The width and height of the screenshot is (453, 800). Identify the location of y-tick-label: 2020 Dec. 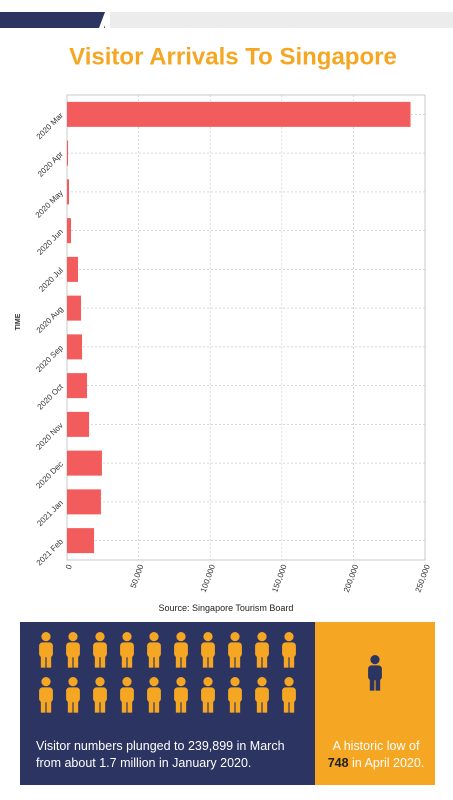
(49, 475).